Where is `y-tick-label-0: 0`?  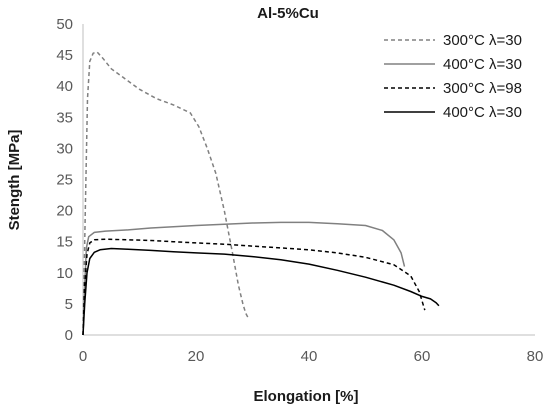
y-tick-label-0: 0 is located at coordinates (69, 335).